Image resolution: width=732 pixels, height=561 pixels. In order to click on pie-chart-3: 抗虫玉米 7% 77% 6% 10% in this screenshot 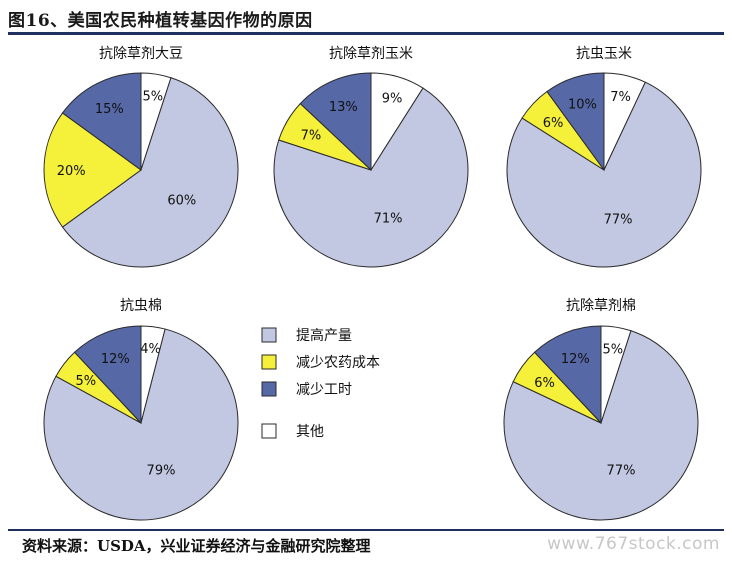, I will do `click(604, 157)`.